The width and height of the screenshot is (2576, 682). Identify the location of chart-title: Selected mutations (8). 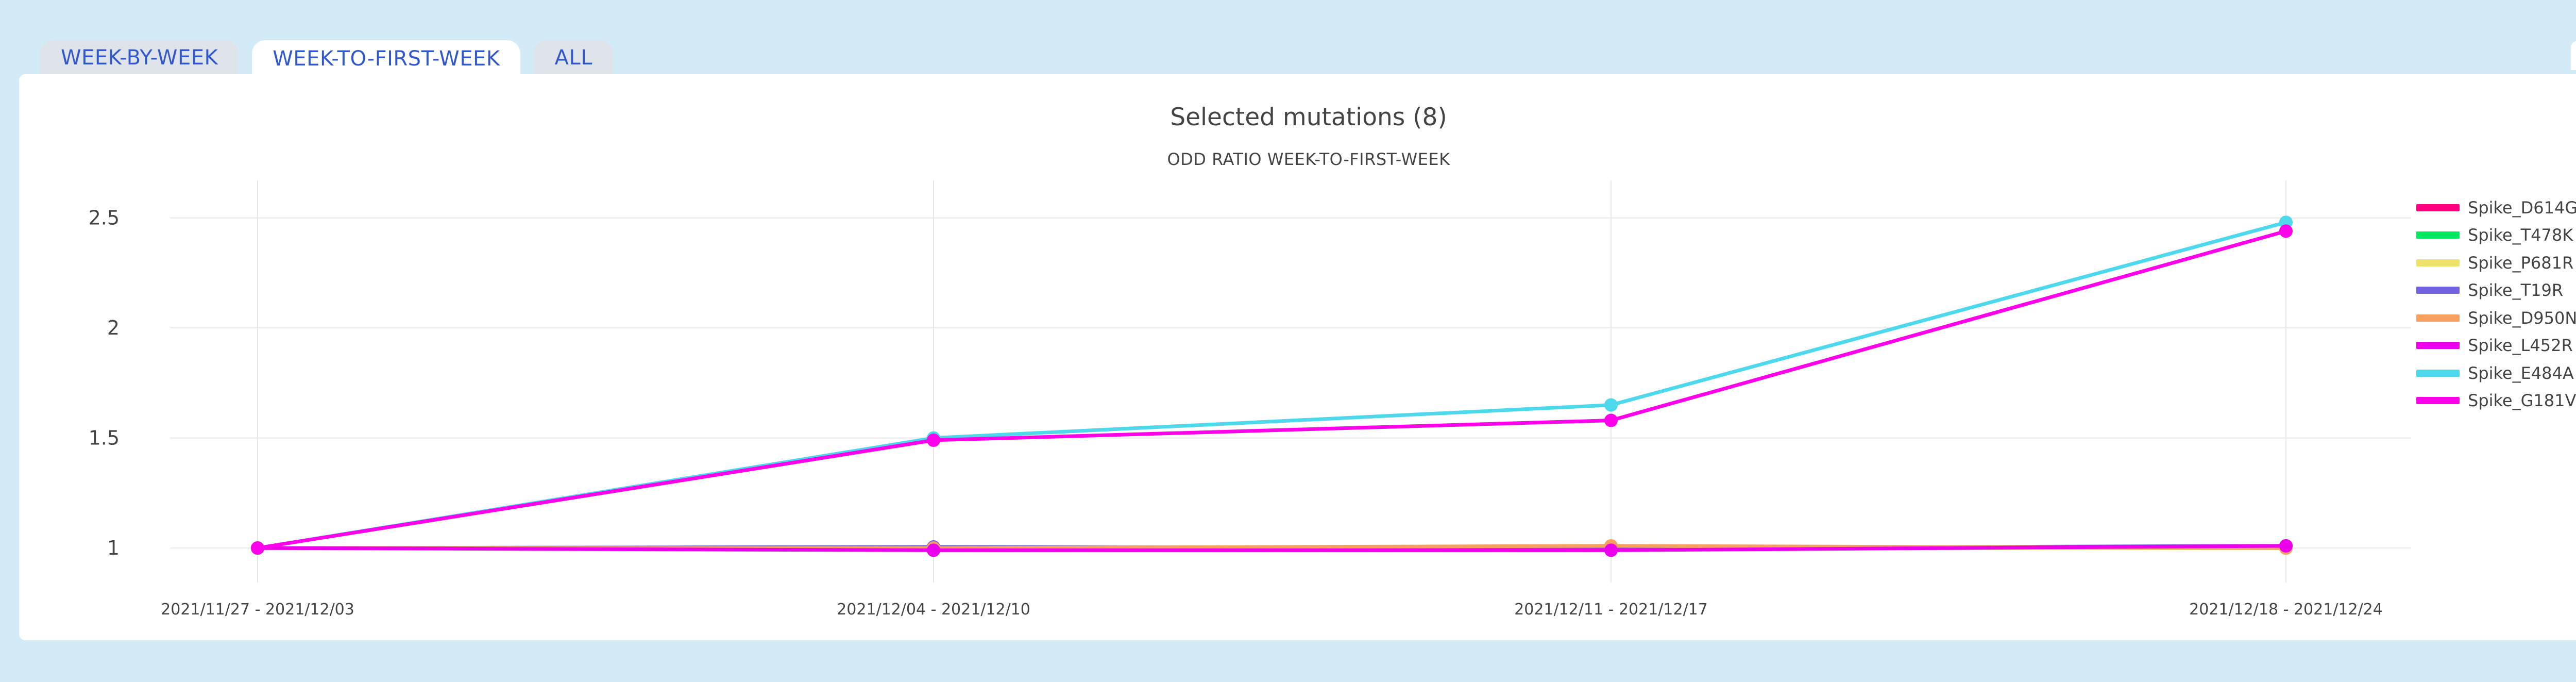
(1308, 117).